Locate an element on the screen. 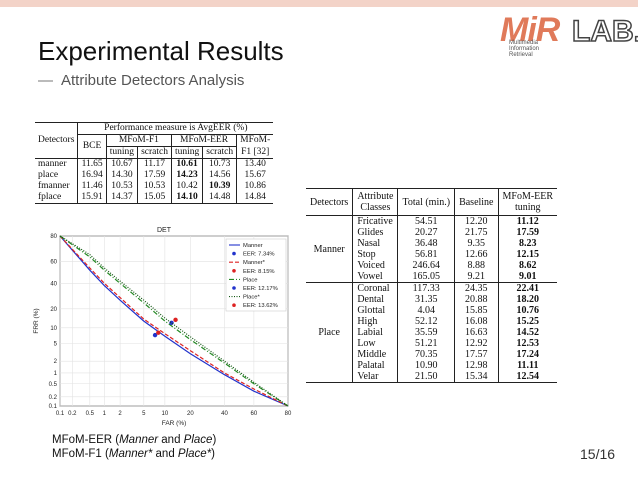 This screenshot has width=638, height=478. table-cell: 17.57 is located at coordinates (476, 354).